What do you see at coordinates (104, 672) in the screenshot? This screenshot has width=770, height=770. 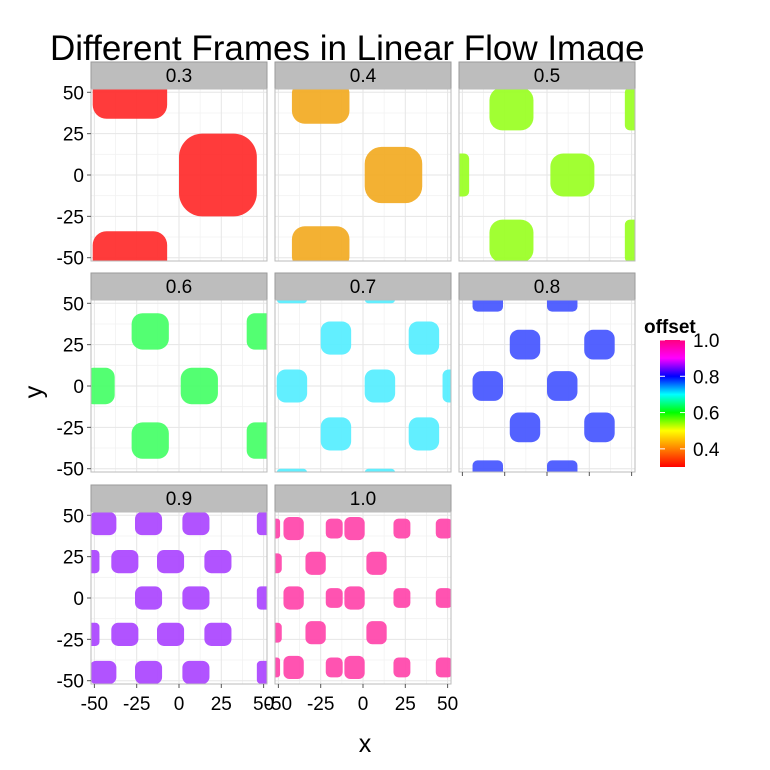 I see `blob-0.9-13` at bounding box center [104, 672].